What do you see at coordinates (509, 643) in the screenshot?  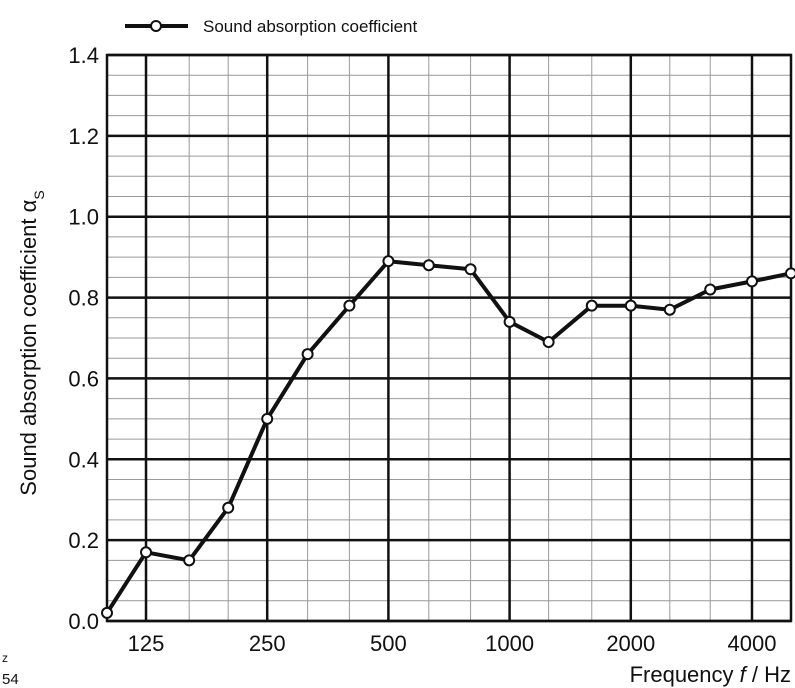 I see `x-tick-label: 1000` at bounding box center [509, 643].